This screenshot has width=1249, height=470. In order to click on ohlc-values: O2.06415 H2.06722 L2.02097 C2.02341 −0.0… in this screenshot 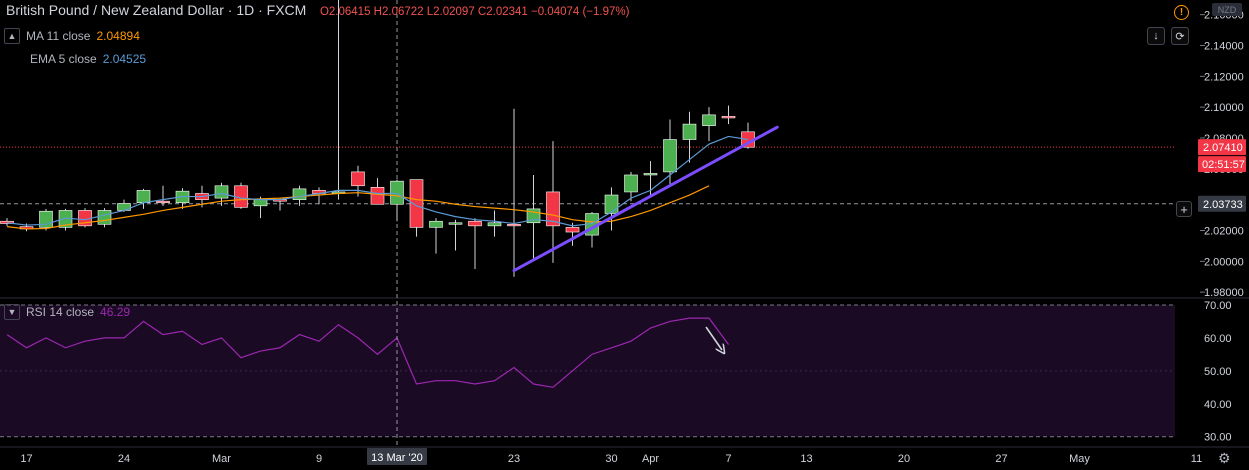, I will do `click(475, 12)`.